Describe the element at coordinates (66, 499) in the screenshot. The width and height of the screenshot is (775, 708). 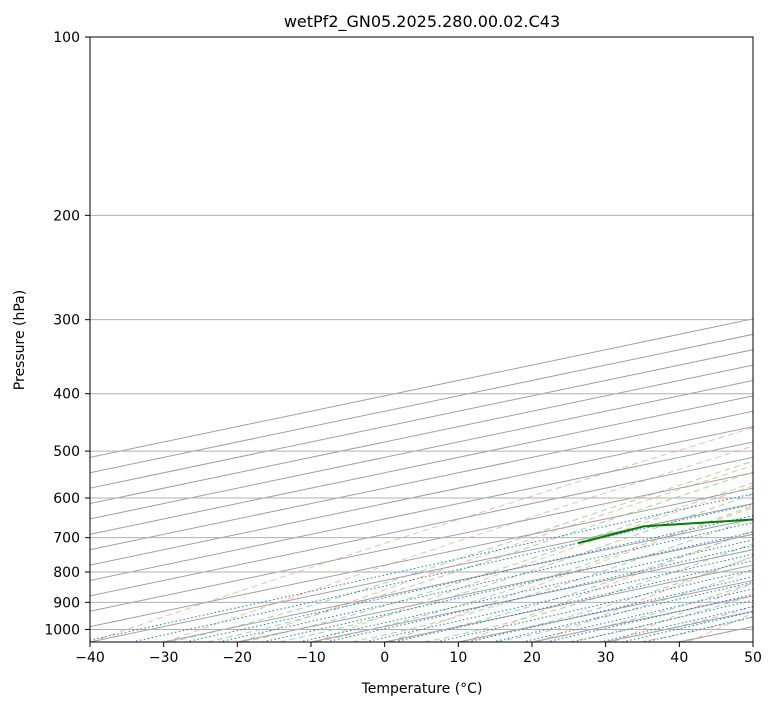
I see `y-tick-label: 600` at that location.